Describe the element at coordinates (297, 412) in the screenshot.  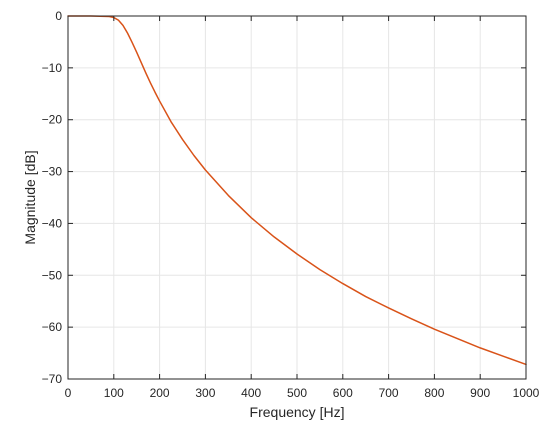
I see `x-axis-label: Frequency [Hz]` at that location.